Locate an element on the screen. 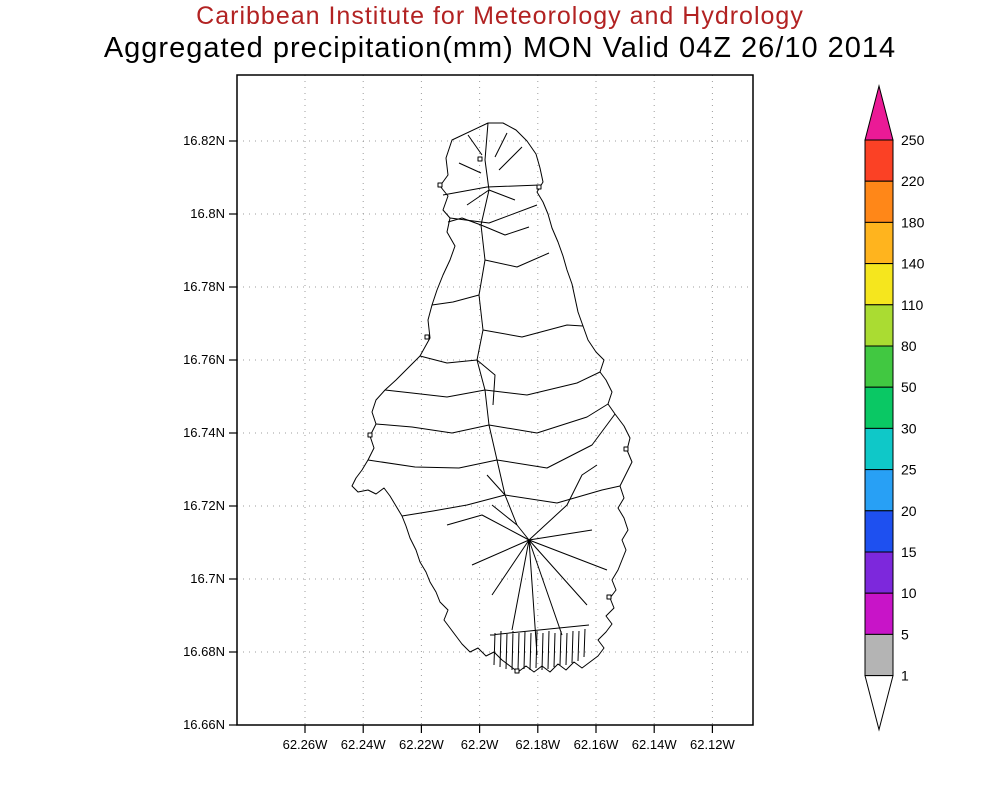  colorbar-arrow-top is located at coordinates (879, 112).